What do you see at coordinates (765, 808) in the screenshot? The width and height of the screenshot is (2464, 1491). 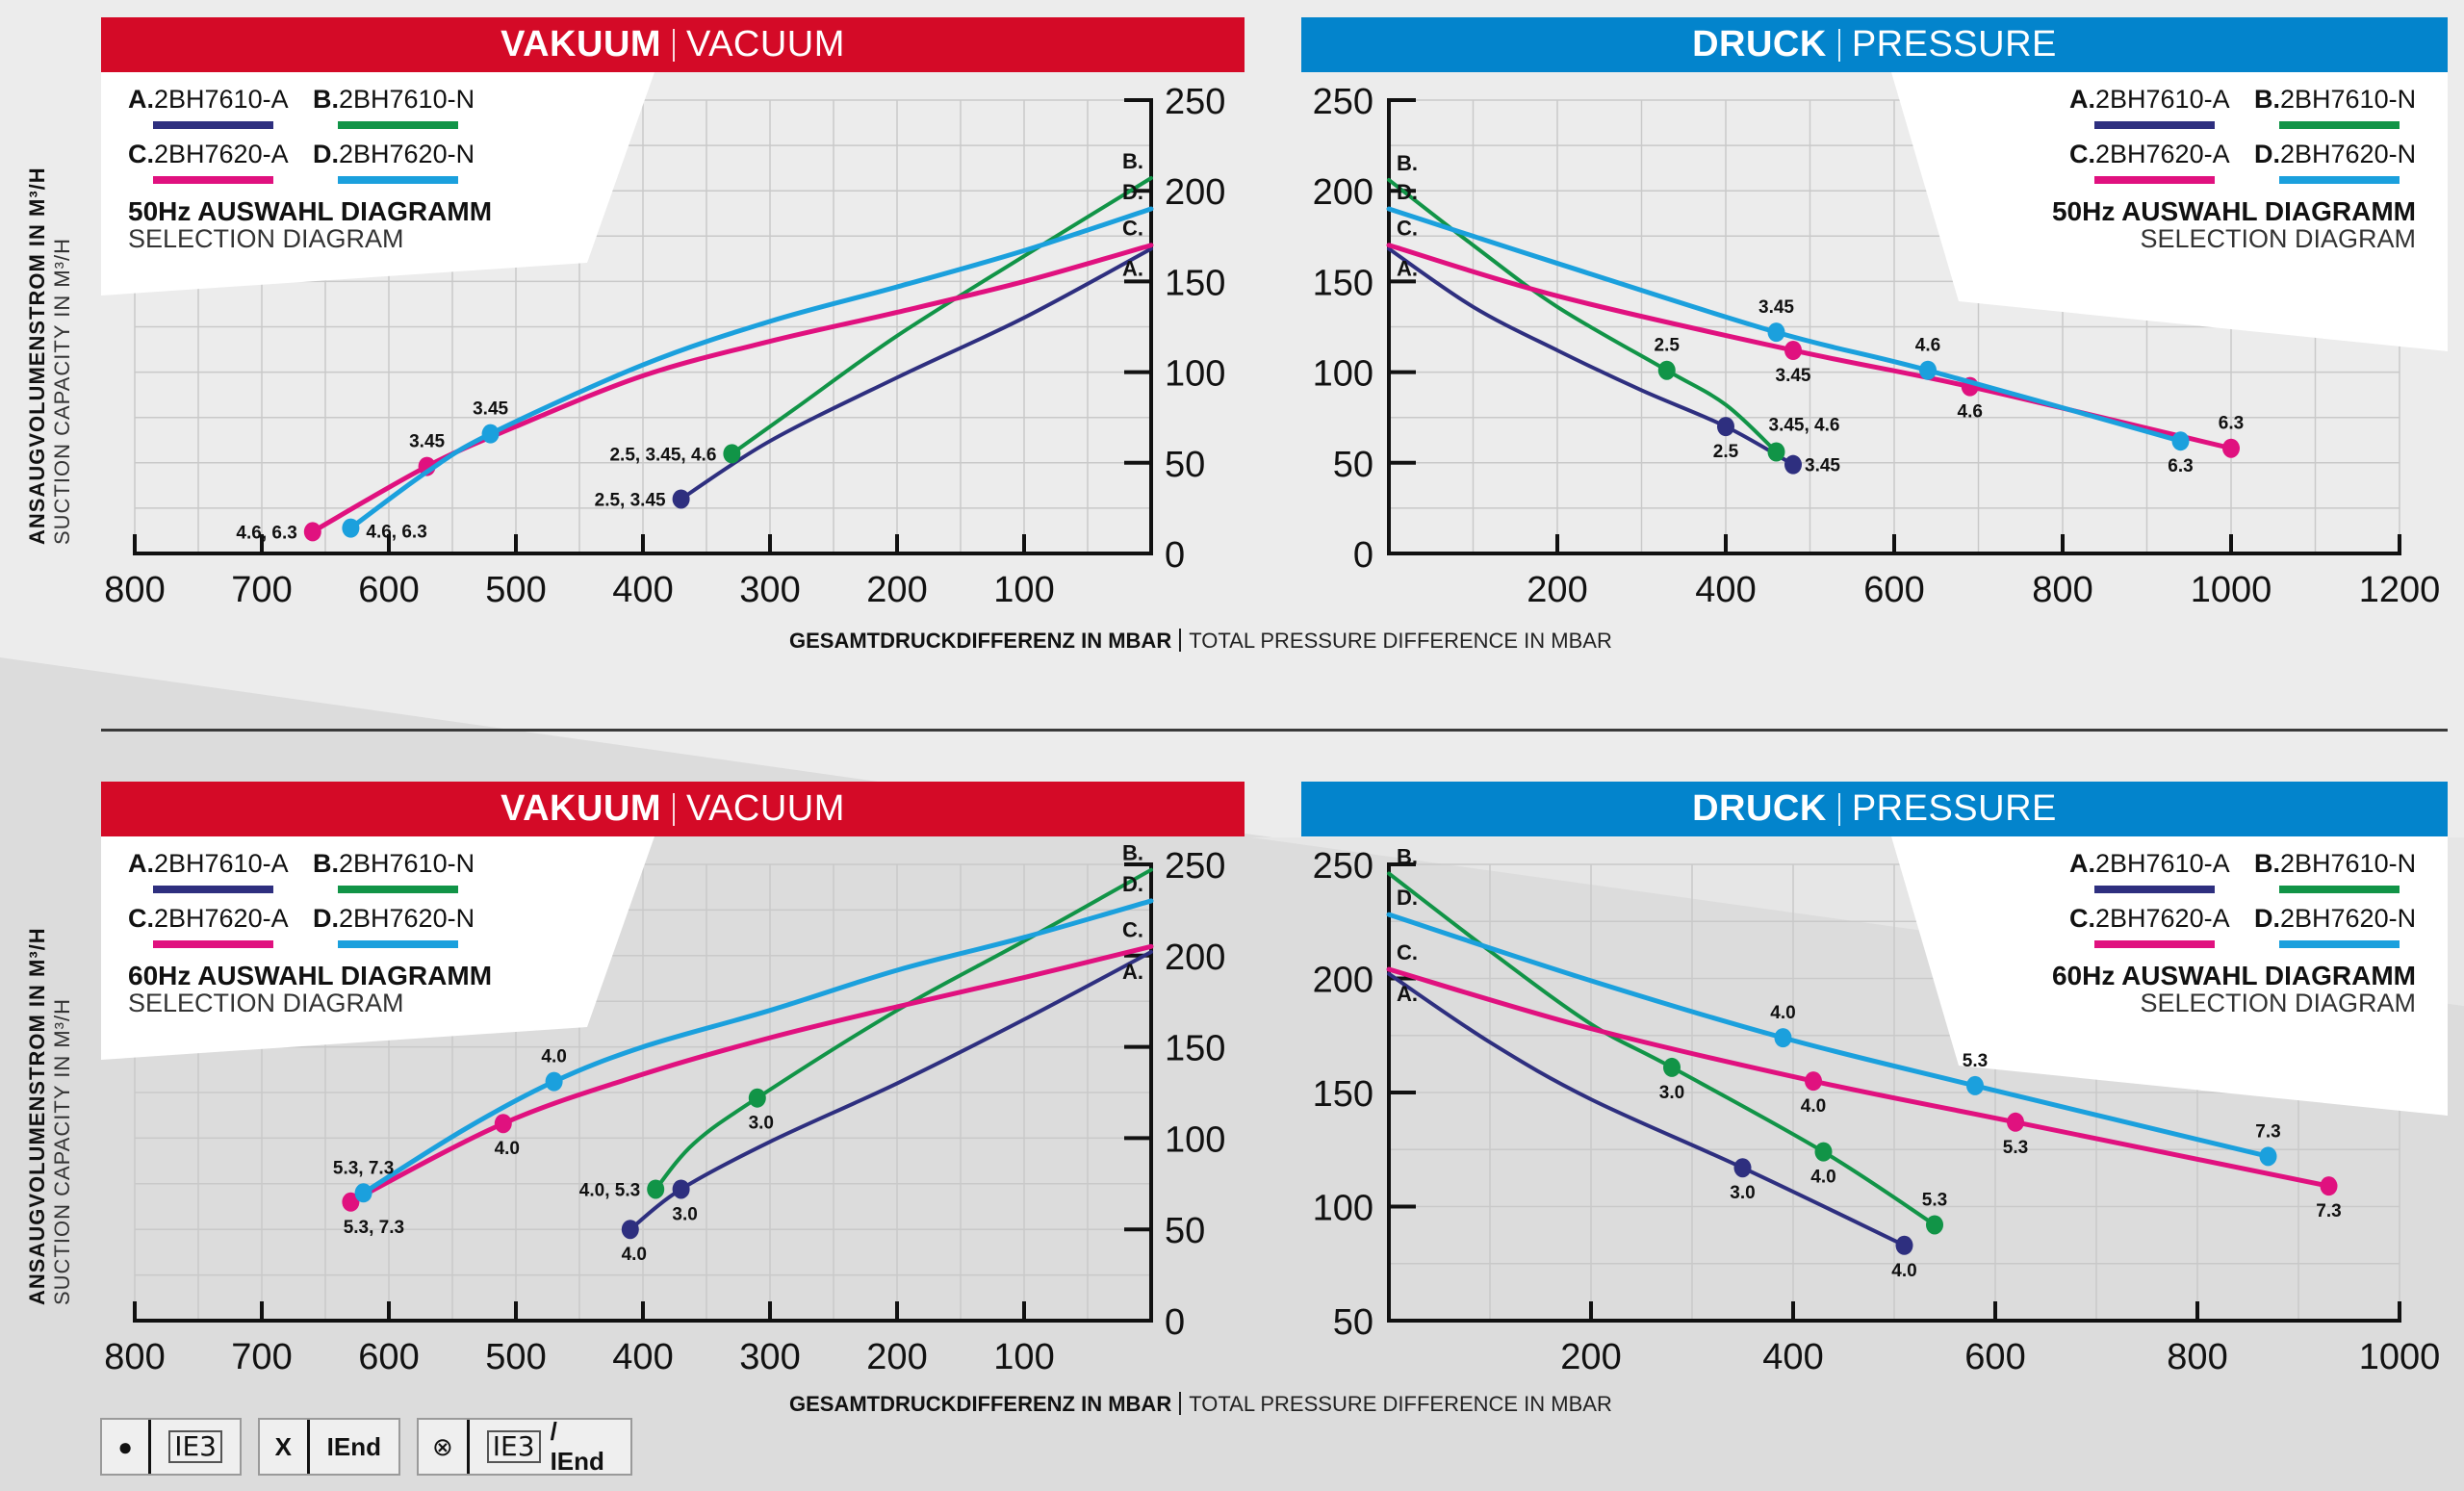 I see `header-title-en: VACUUM` at bounding box center [765, 808].